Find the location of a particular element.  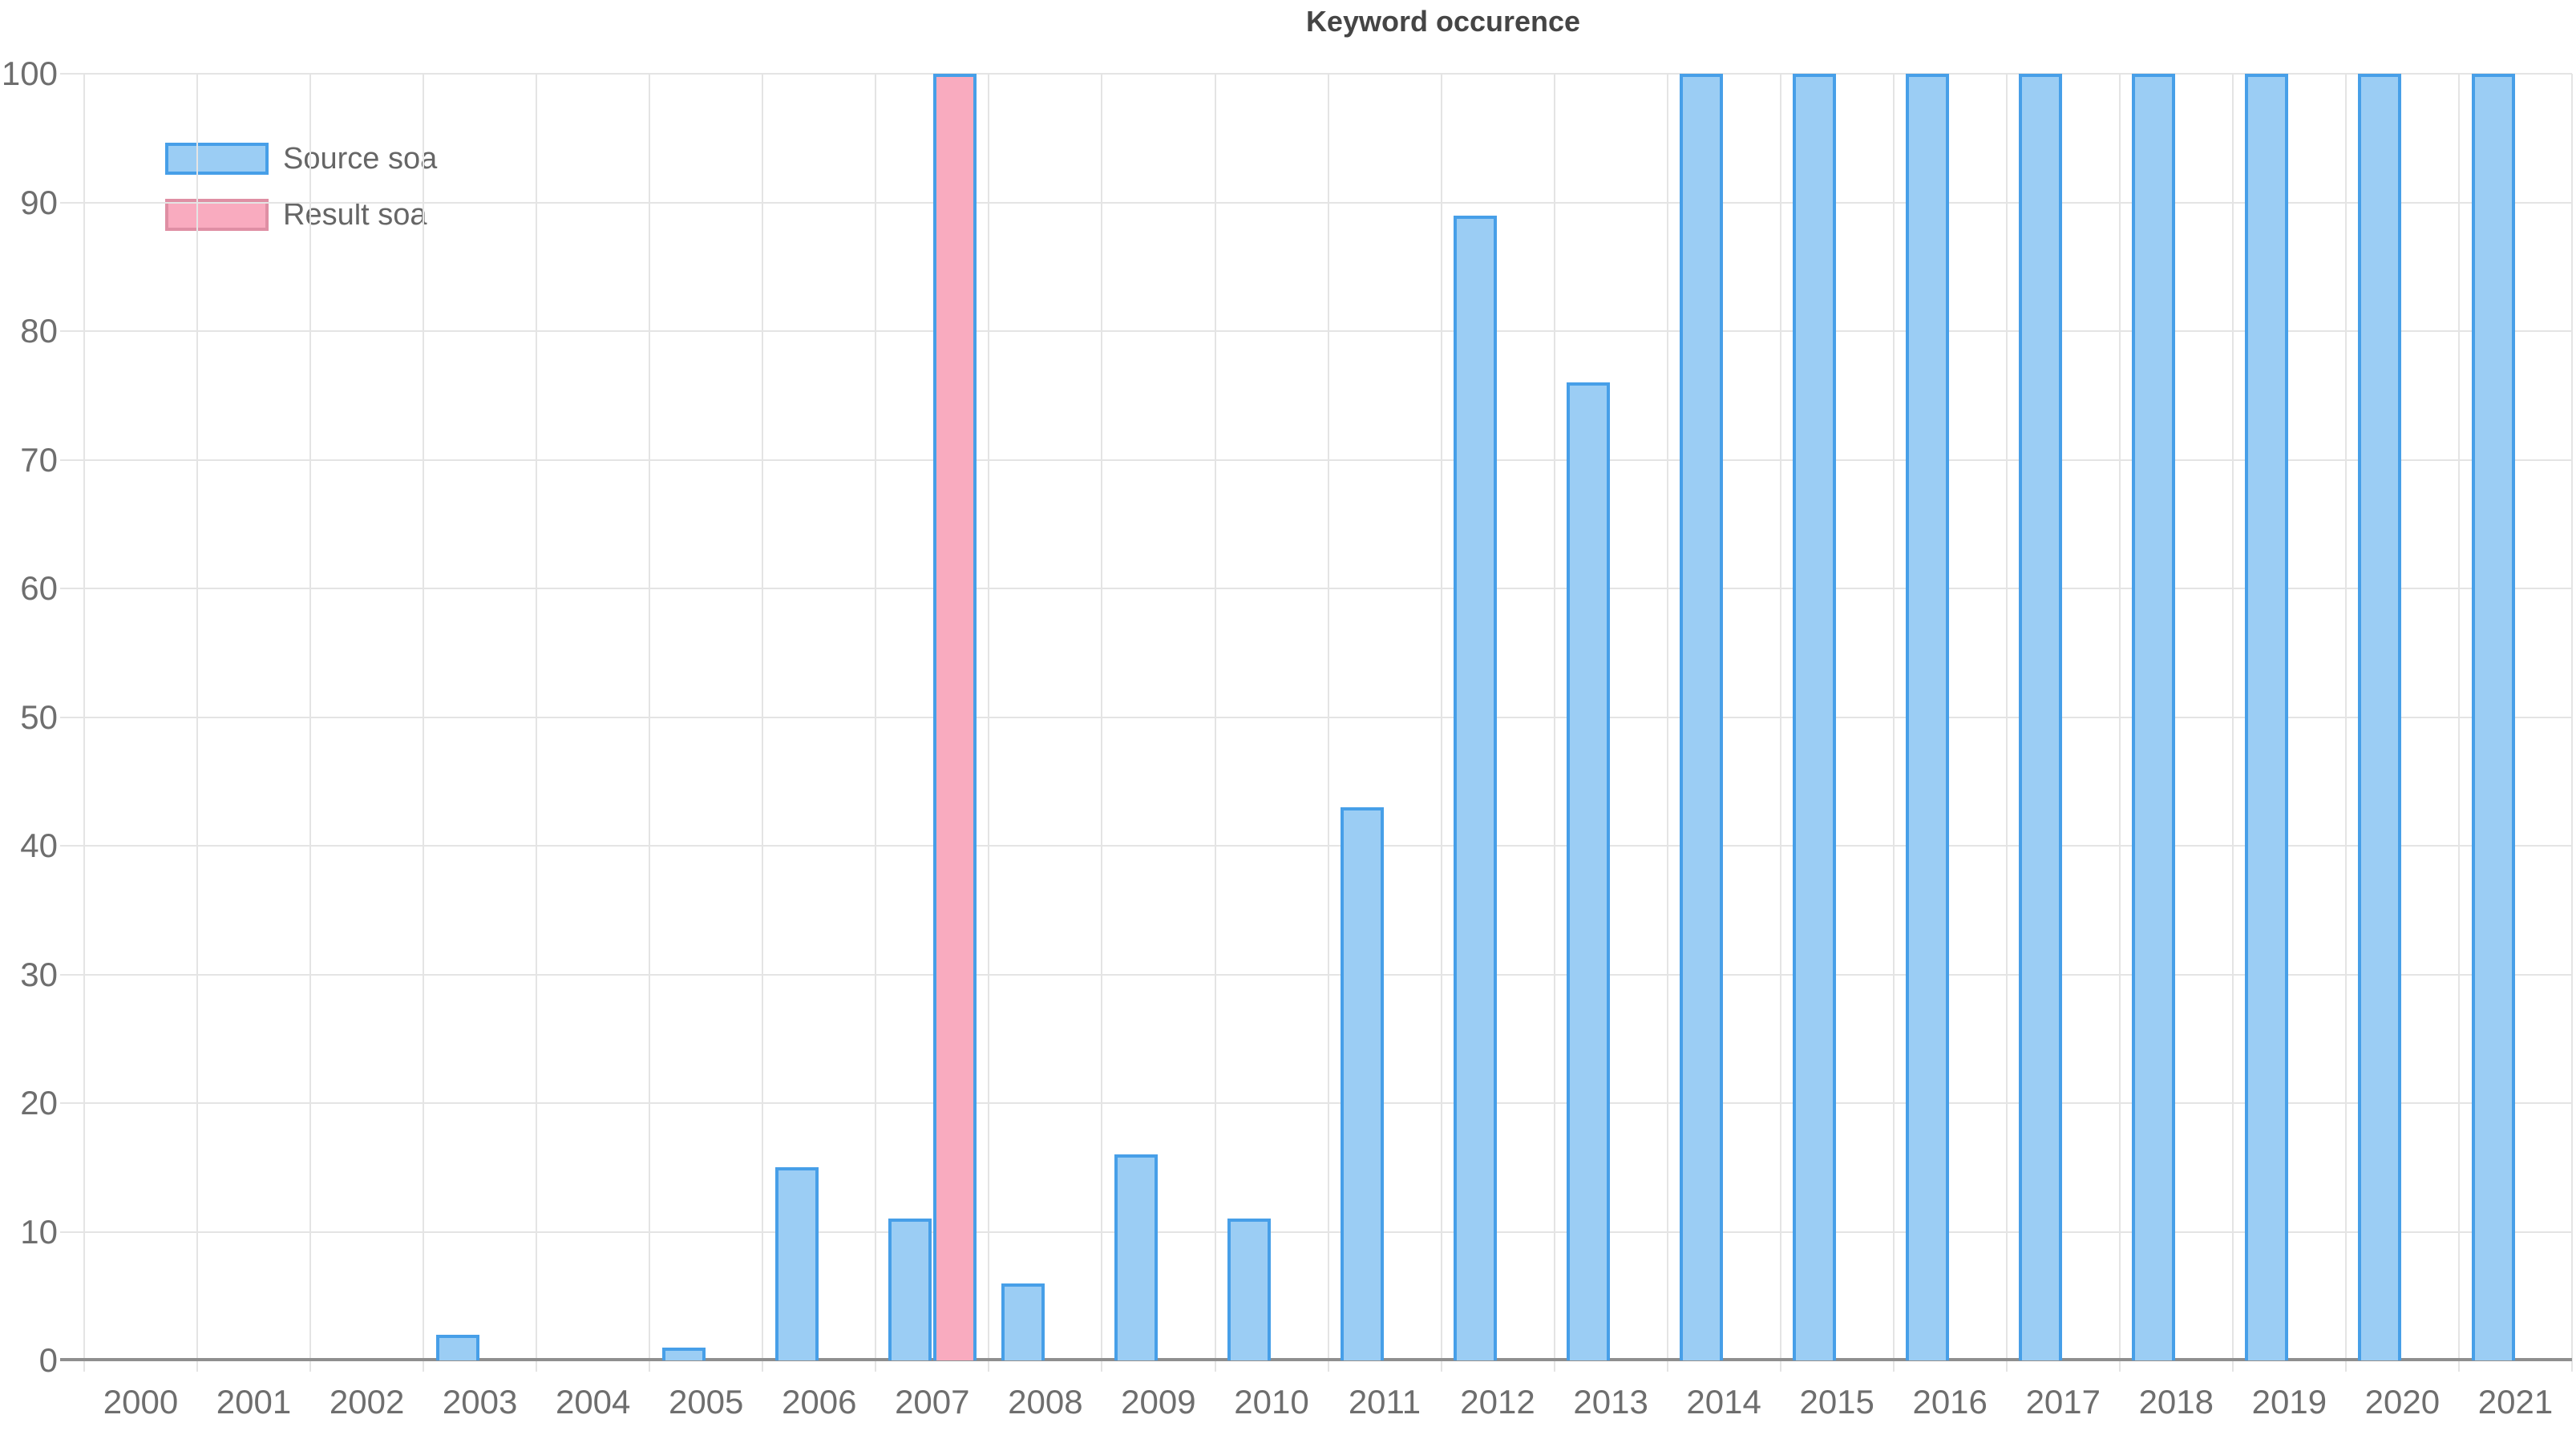

y-tick-label: 10 is located at coordinates (39, 1231).